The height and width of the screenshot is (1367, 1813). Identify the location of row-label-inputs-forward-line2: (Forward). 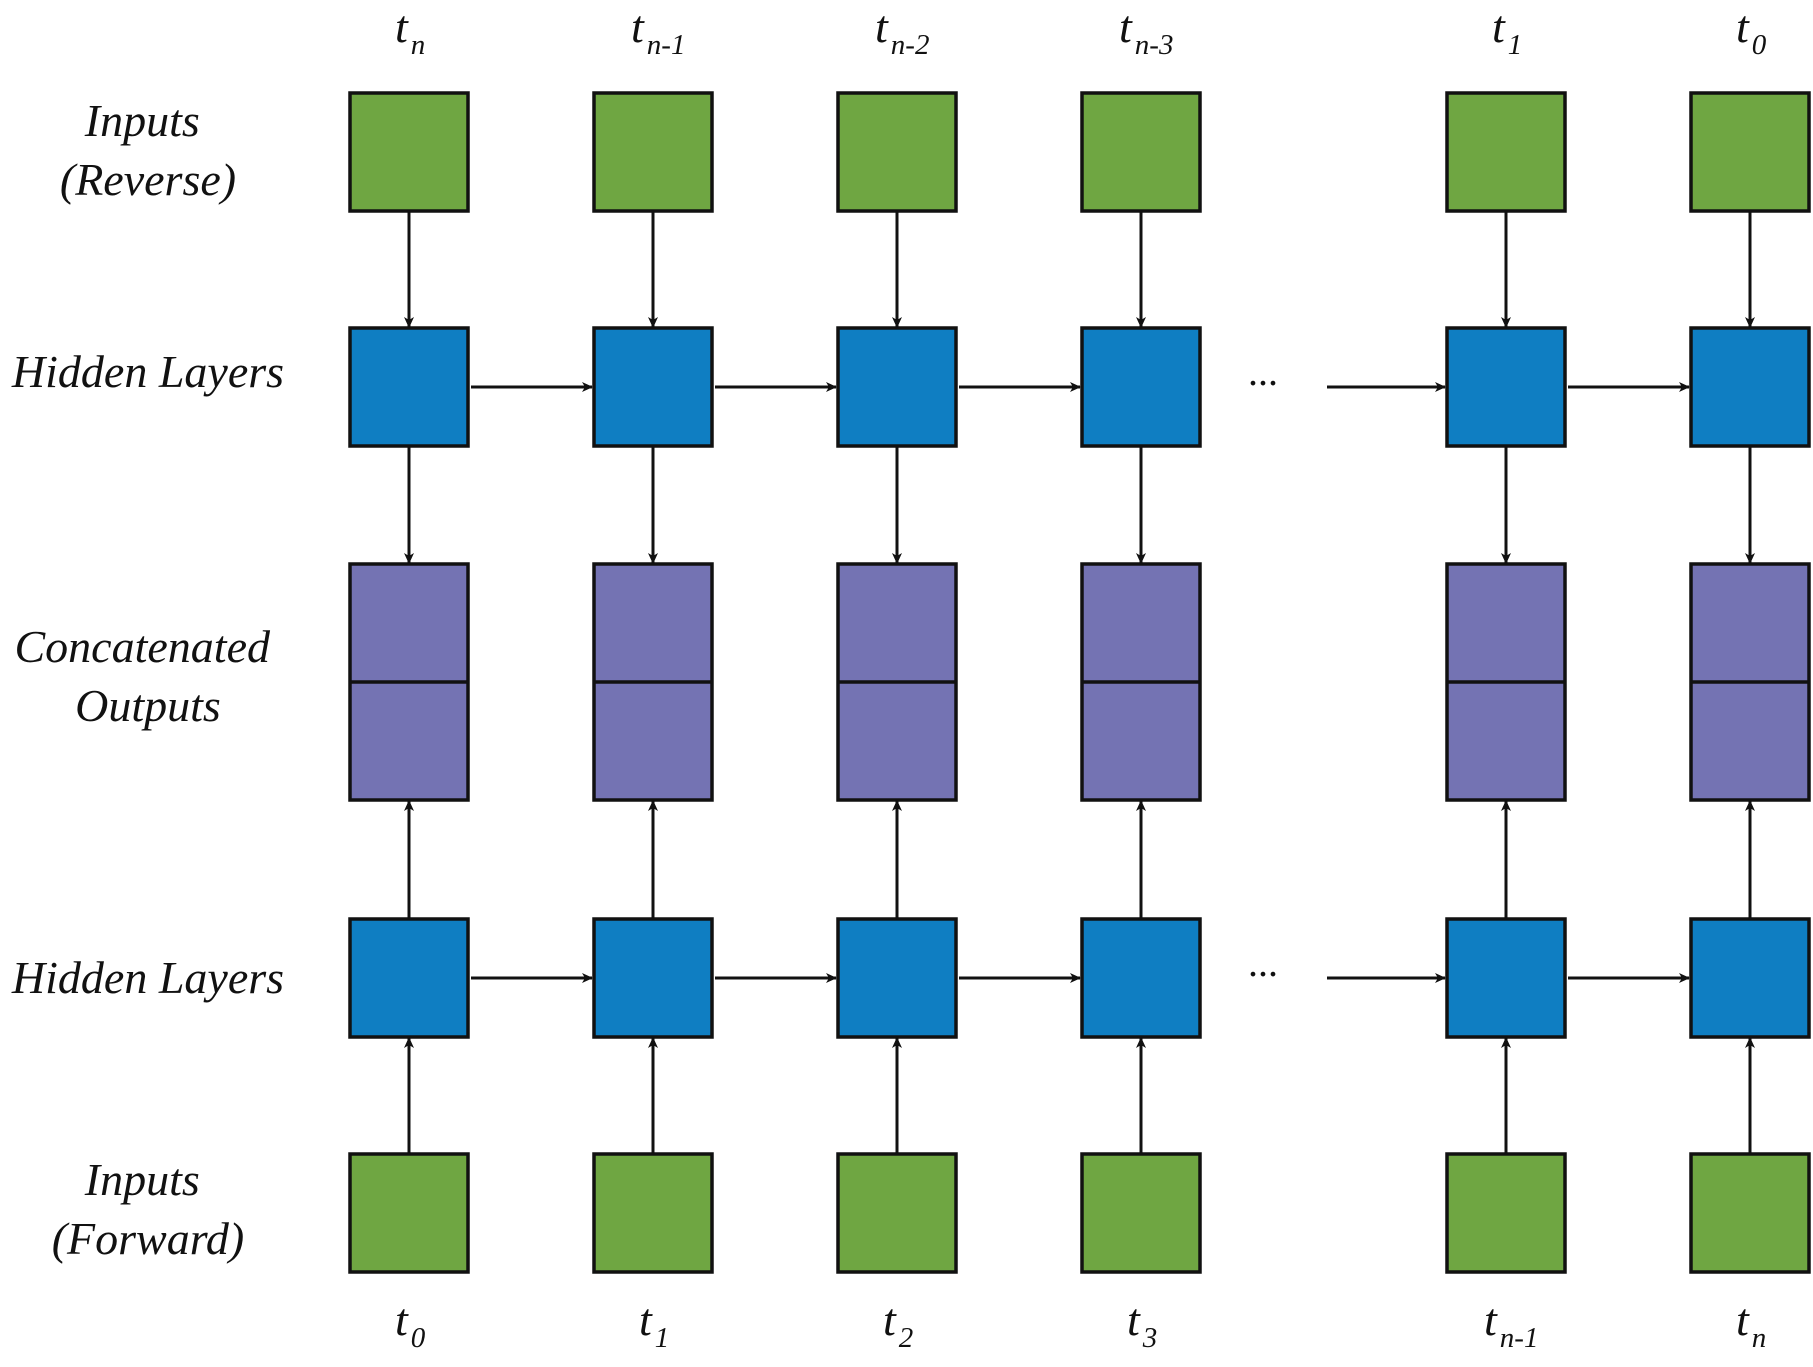
(148, 1238).